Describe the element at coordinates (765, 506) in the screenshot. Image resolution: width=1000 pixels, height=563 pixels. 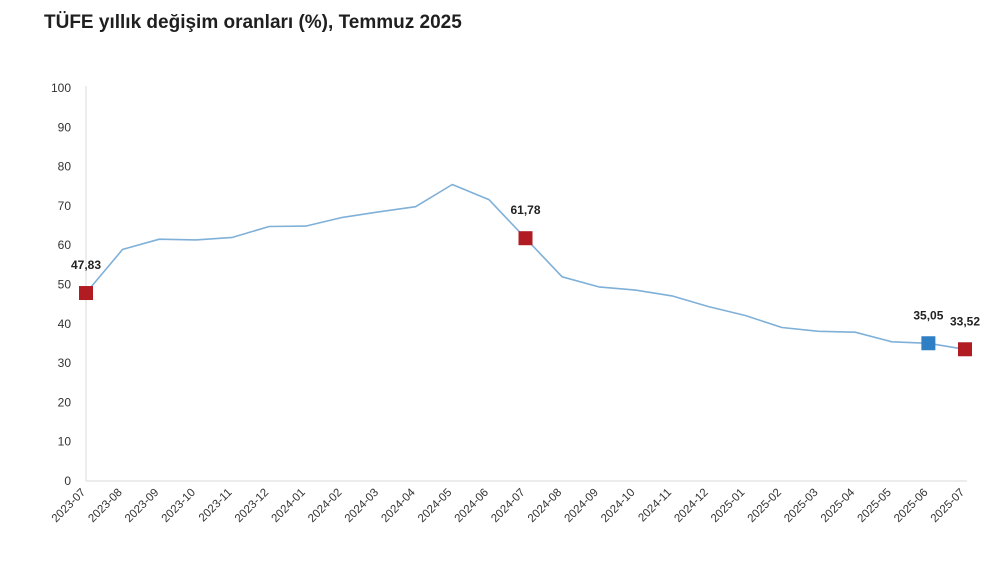
I see `x-tick-label: 2025-02` at that location.